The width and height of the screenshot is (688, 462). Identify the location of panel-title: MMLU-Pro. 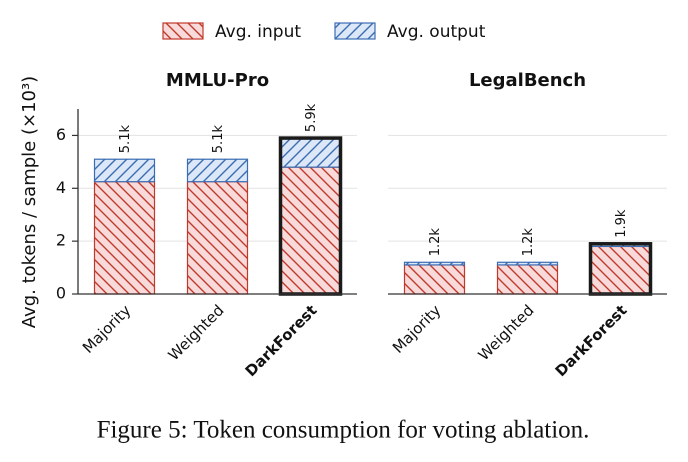
(217, 80).